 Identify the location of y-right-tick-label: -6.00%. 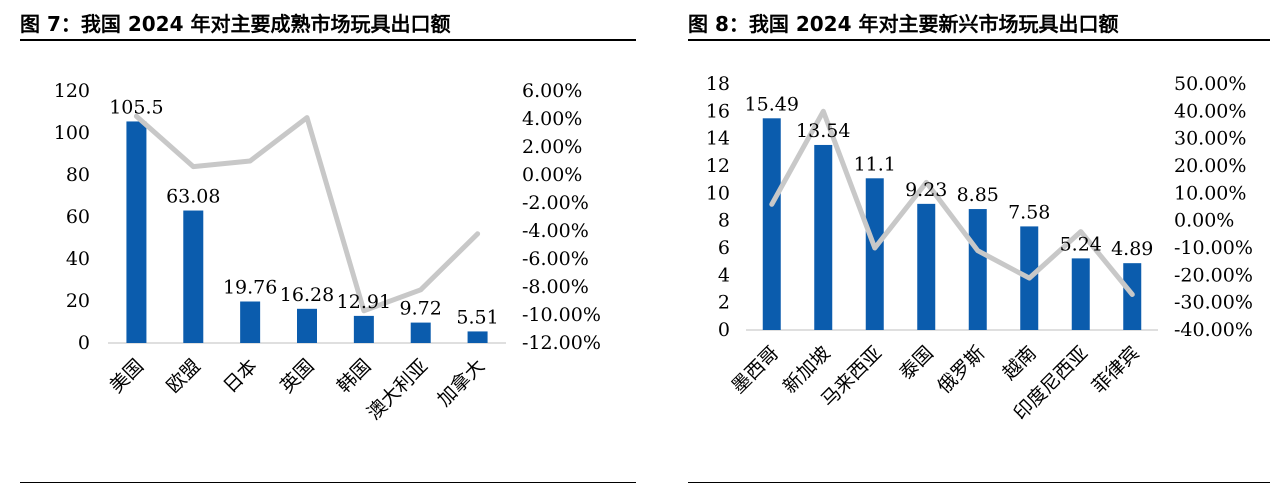
(555, 259).